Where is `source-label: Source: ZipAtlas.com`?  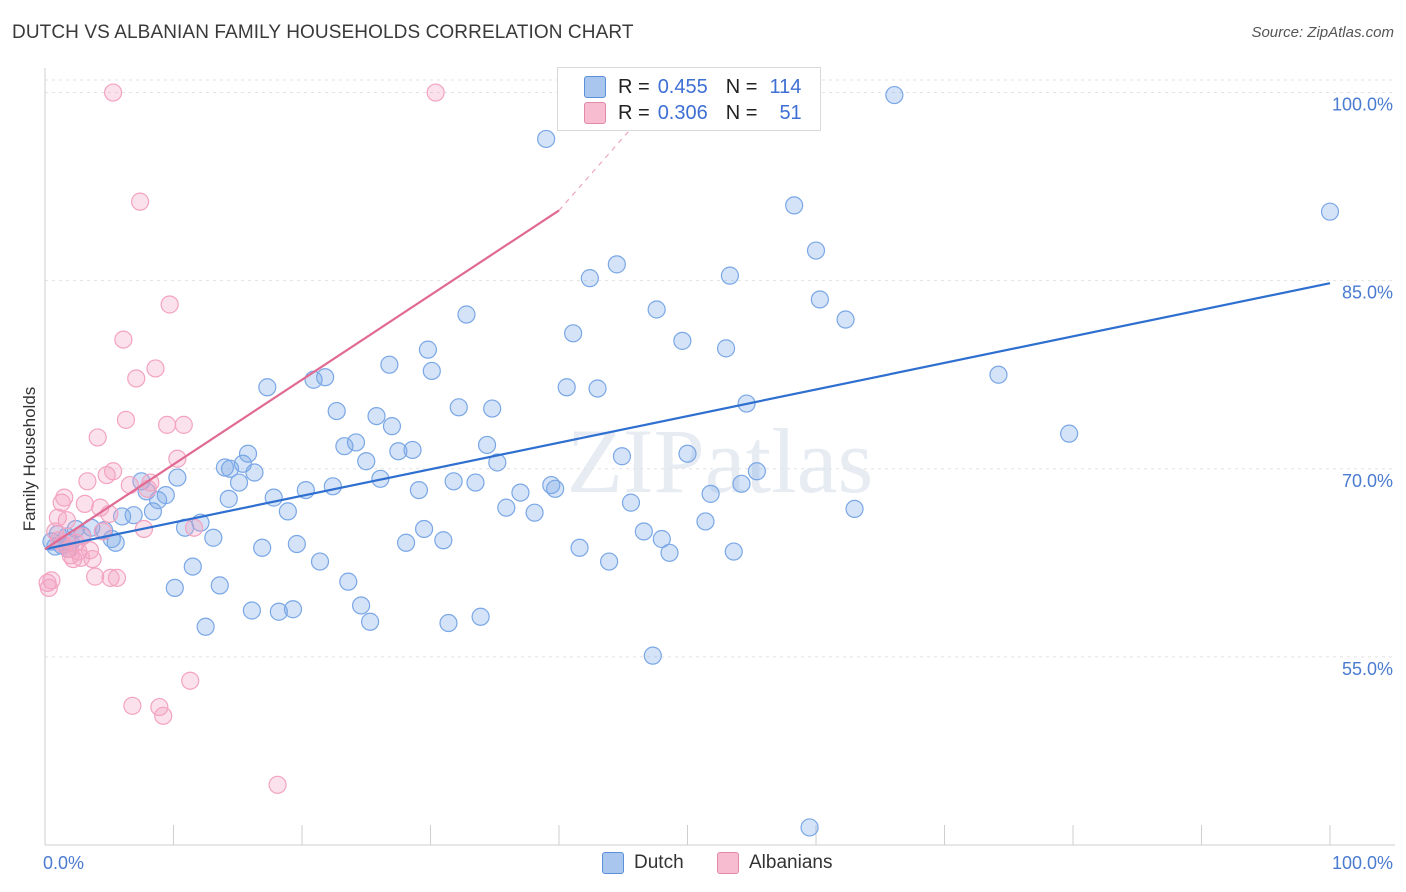 source-label: Source: ZipAtlas.com is located at coordinates (1322, 32).